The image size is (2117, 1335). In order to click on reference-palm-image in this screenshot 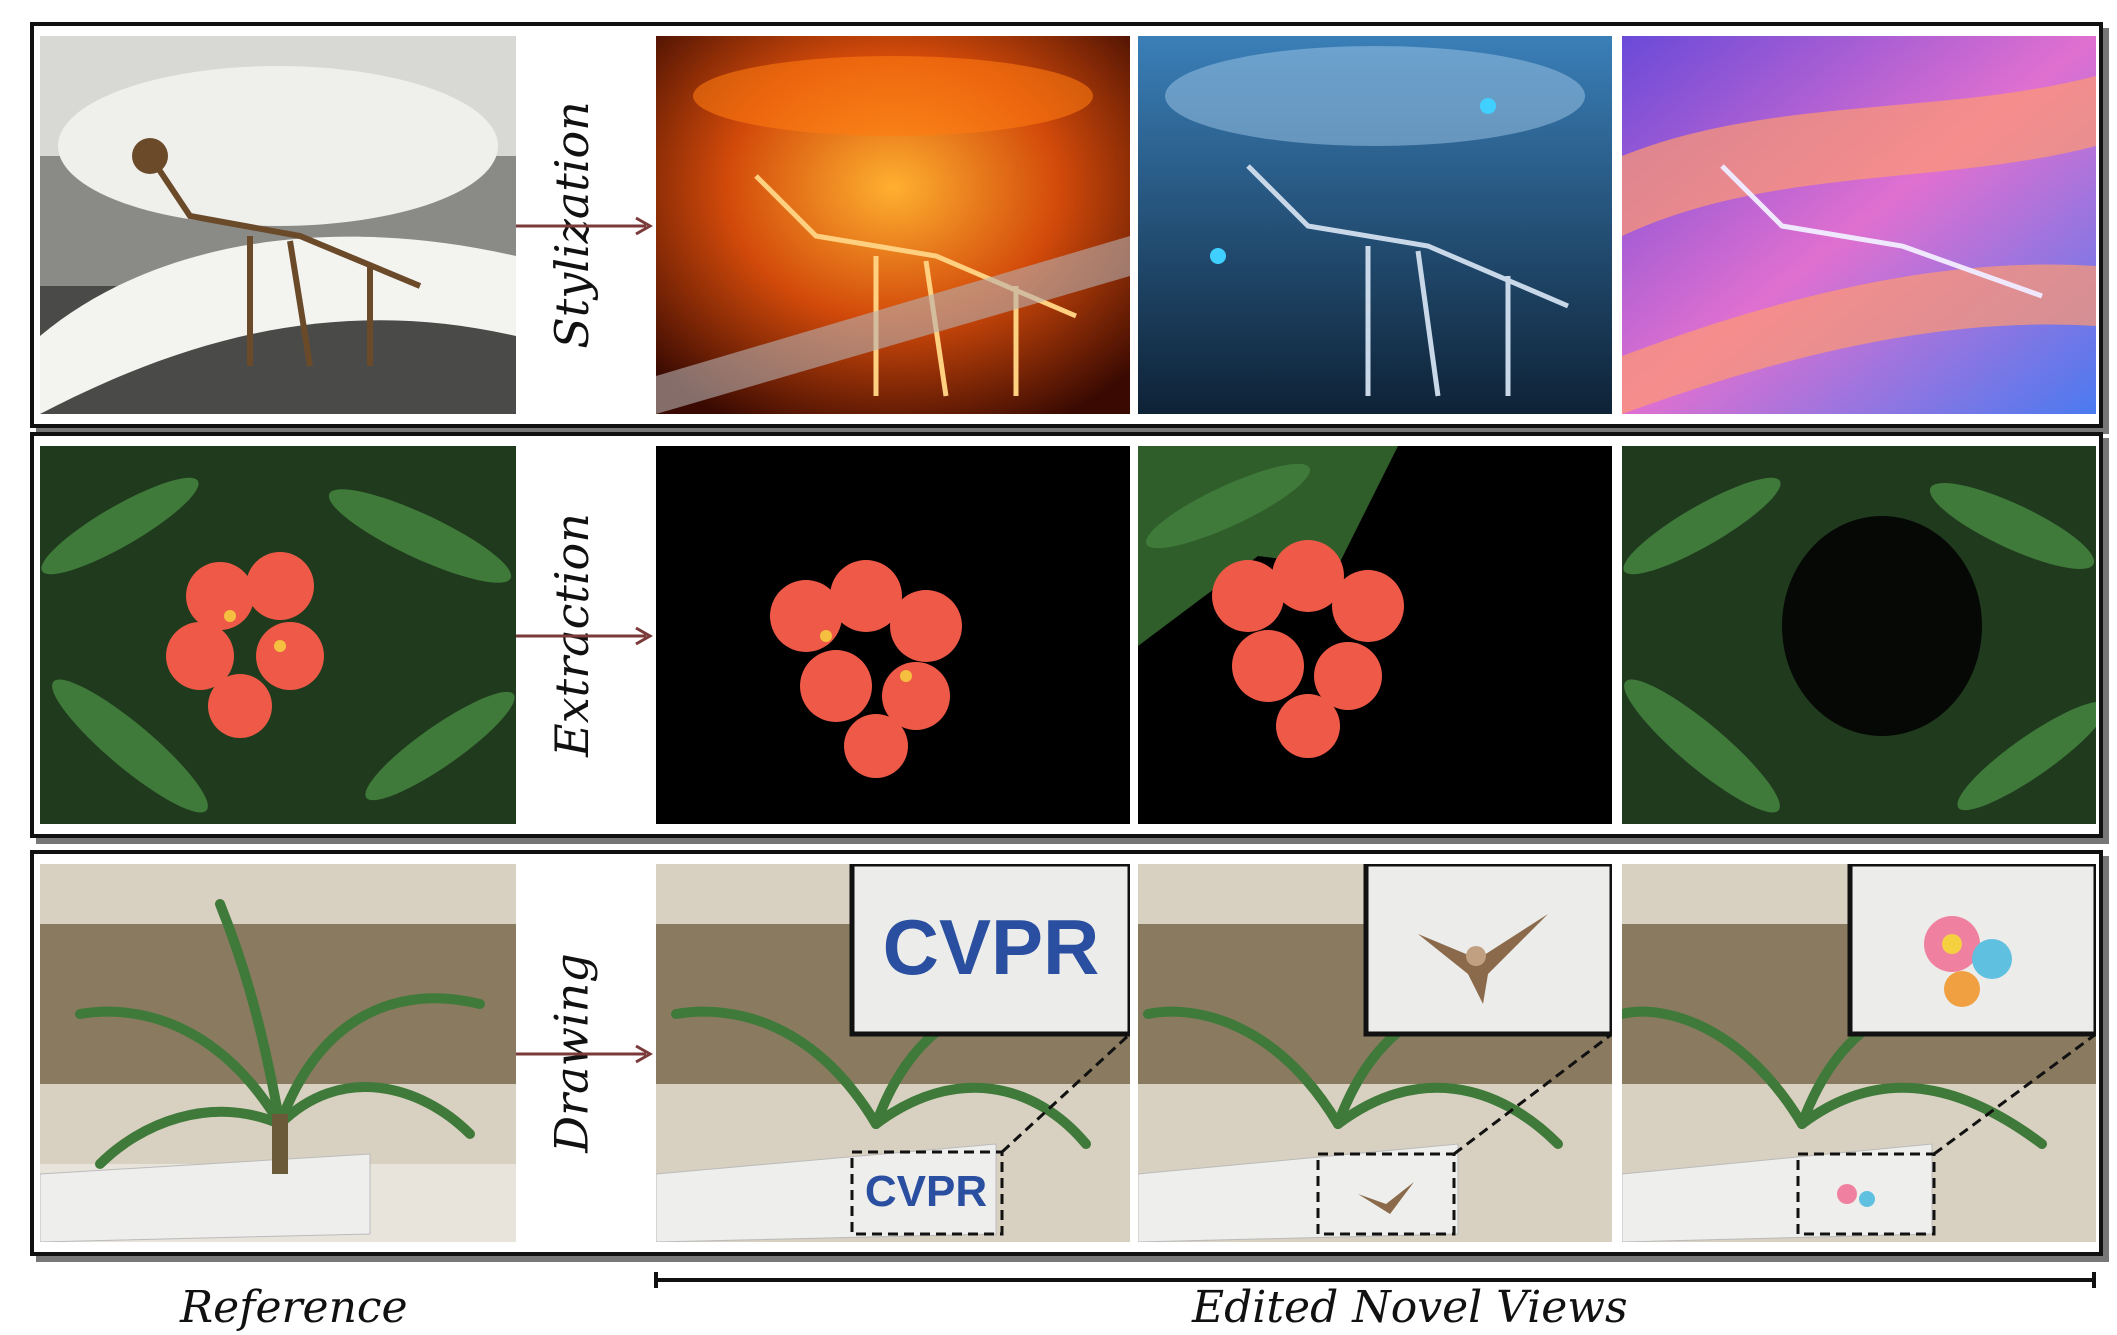, I will do `click(278, 1053)`.